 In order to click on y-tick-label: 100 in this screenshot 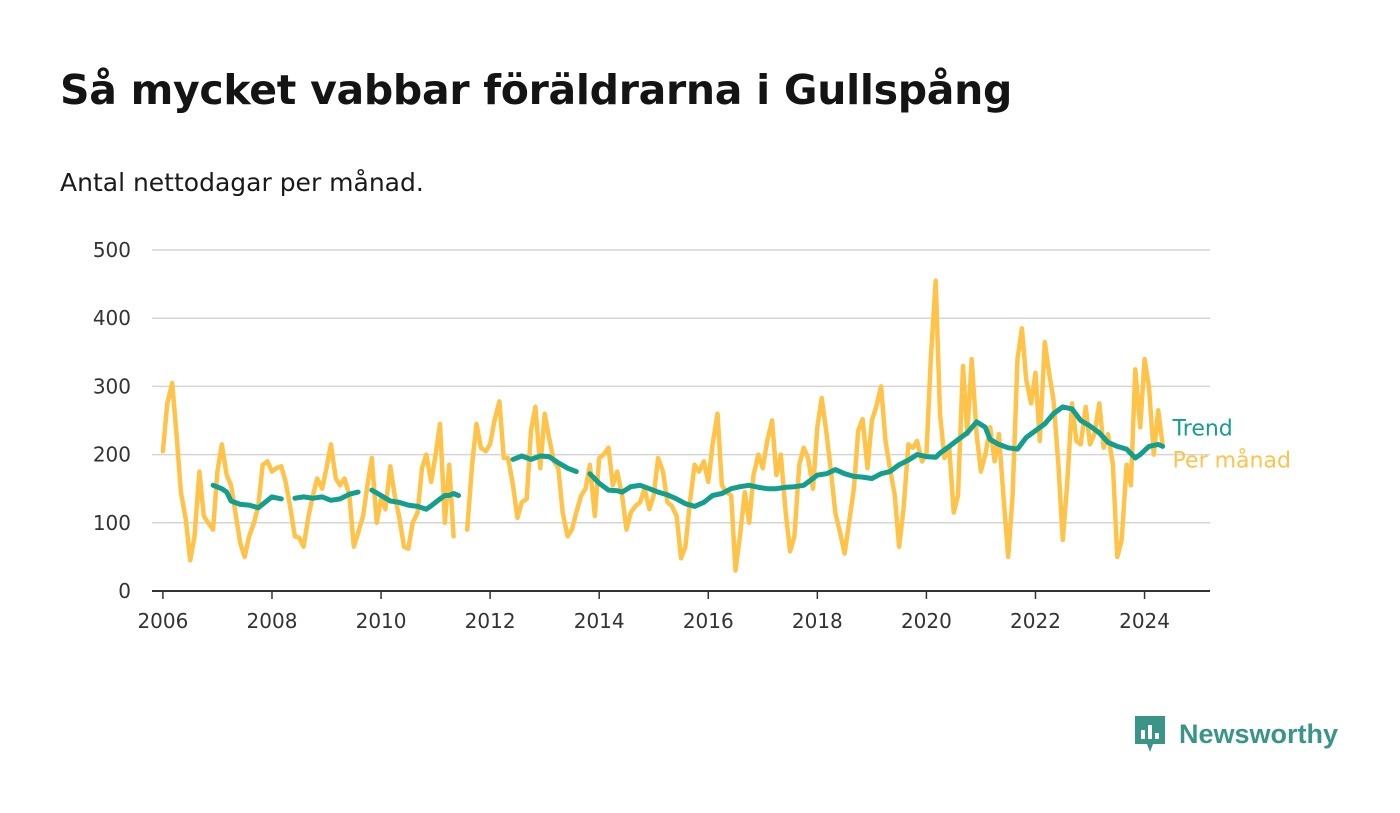, I will do `click(112, 523)`.